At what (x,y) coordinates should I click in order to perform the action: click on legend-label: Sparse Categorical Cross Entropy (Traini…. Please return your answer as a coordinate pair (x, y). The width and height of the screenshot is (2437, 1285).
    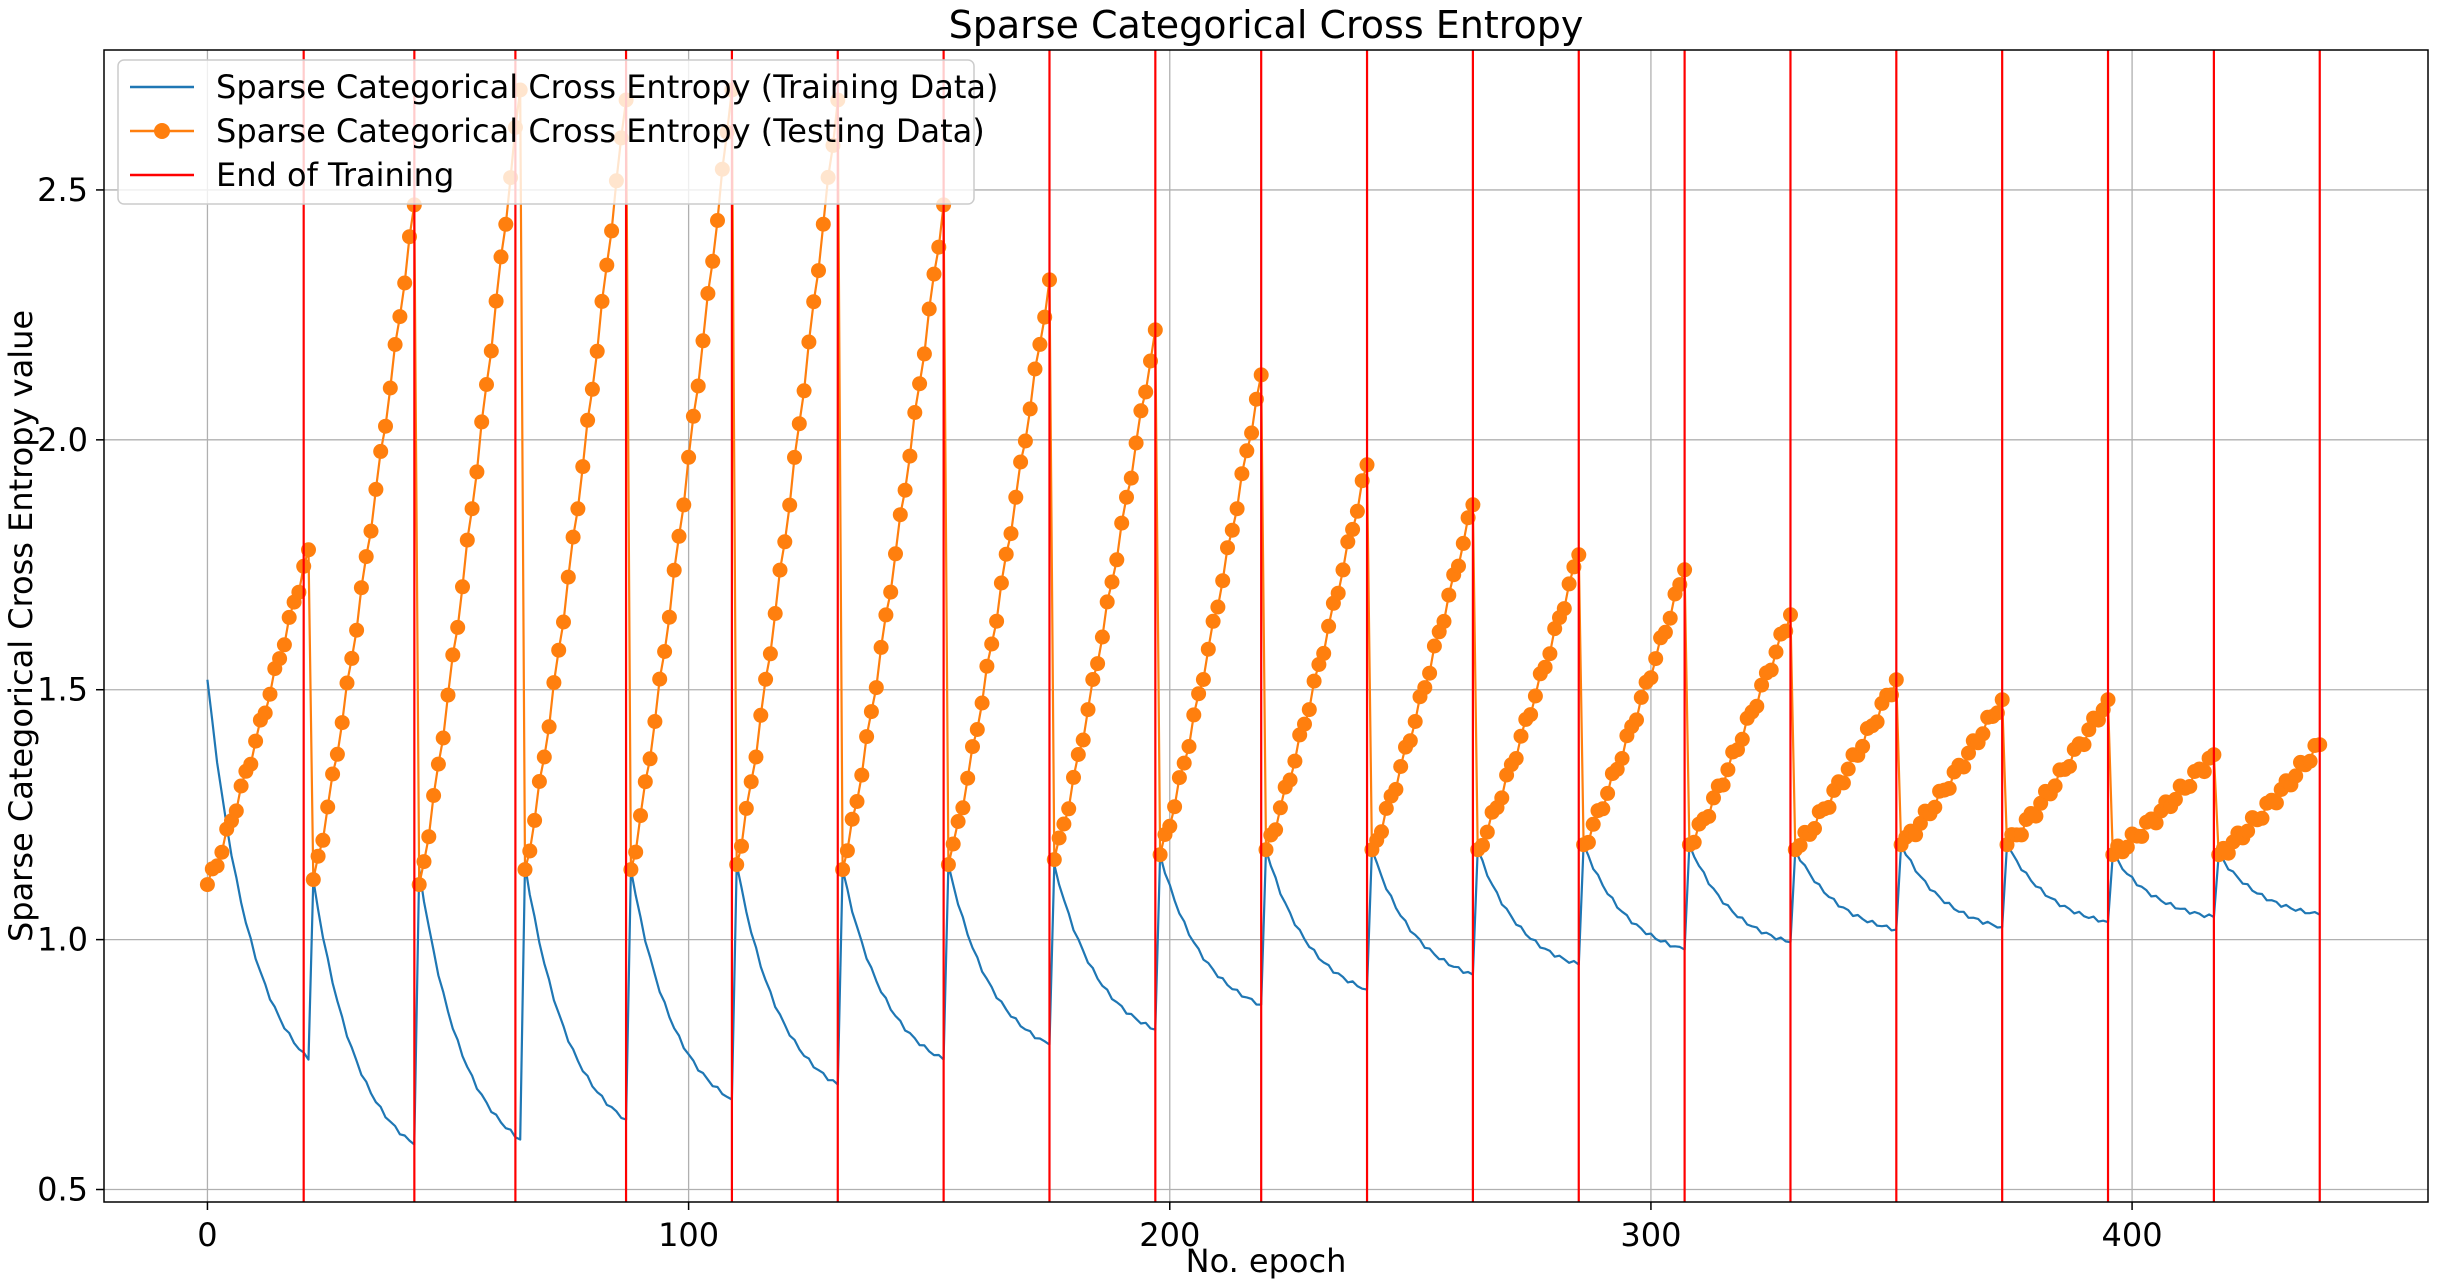
    Looking at the image, I should click on (607, 87).